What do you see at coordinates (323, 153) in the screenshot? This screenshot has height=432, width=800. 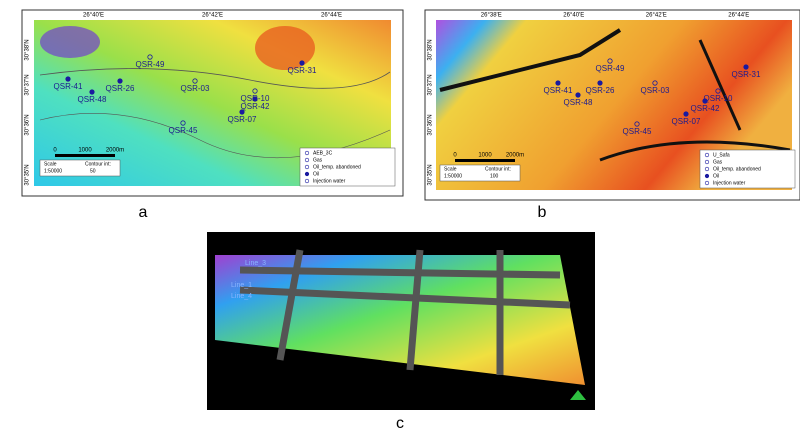 I see `legend-label: AEB_3C` at bounding box center [323, 153].